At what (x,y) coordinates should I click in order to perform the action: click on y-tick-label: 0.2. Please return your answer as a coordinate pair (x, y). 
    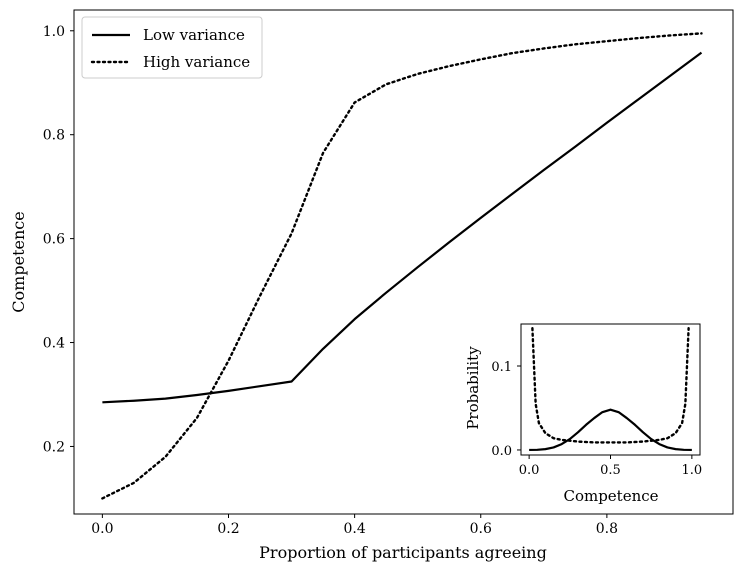
    Looking at the image, I should click on (54, 447).